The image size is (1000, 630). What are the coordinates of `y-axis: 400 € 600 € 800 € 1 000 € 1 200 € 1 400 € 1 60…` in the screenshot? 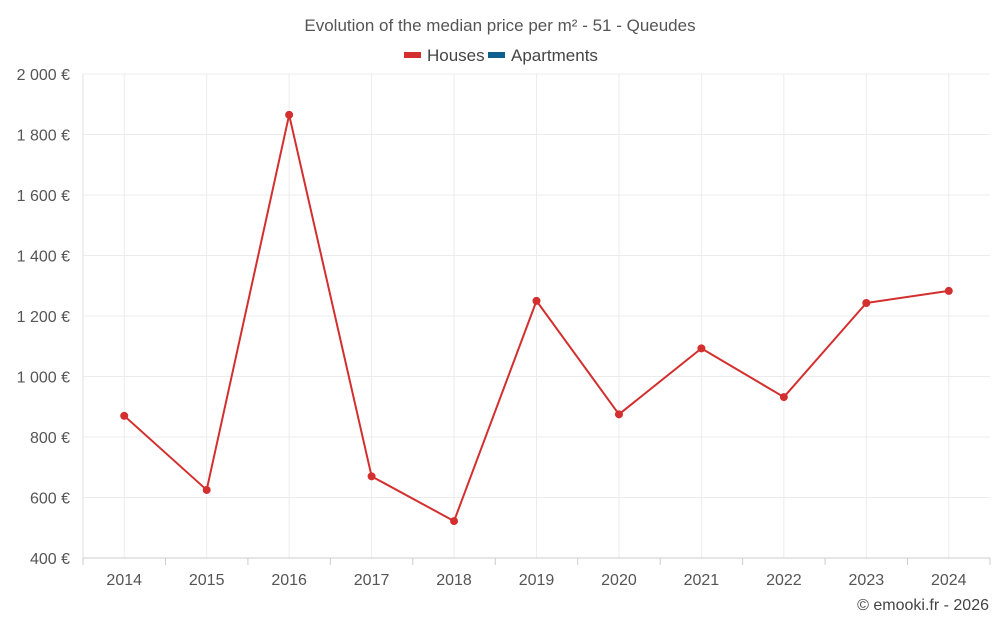 It's located at (43, 317).